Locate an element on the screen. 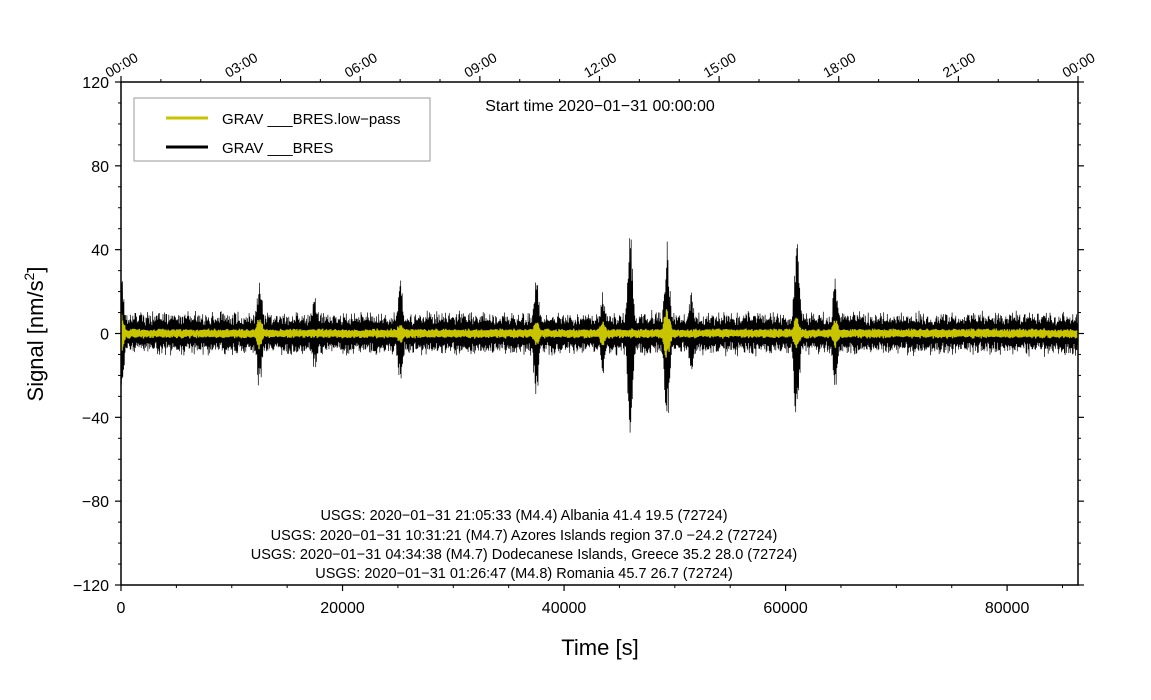  y-tick-label: −40 is located at coordinates (95, 418).